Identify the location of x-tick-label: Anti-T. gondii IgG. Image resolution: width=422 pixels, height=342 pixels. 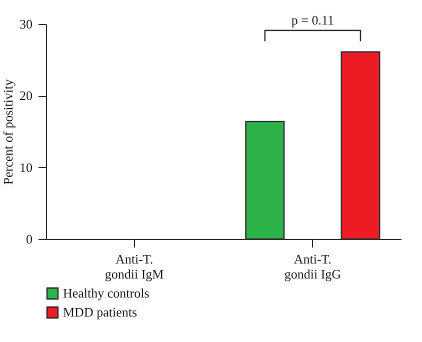
(313, 267).